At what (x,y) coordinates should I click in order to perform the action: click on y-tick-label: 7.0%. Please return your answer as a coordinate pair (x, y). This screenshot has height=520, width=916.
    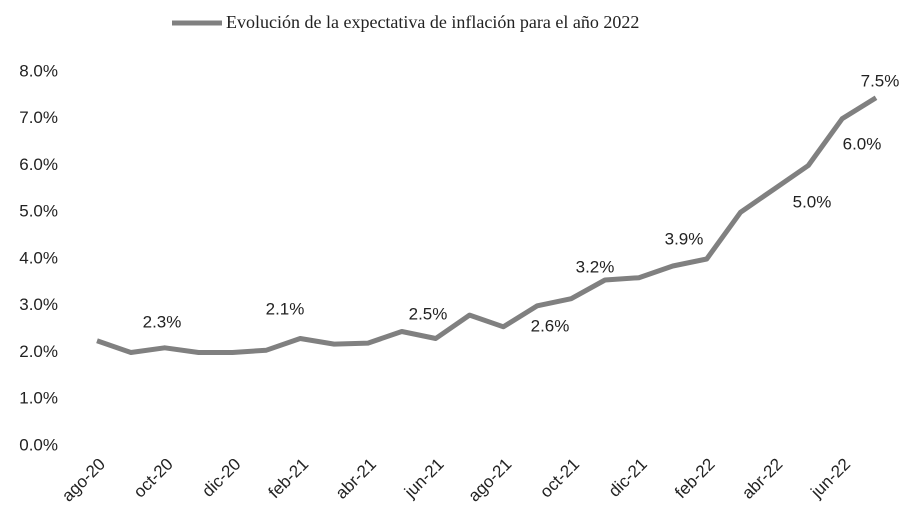
    Looking at the image, I should click on (38, 117).